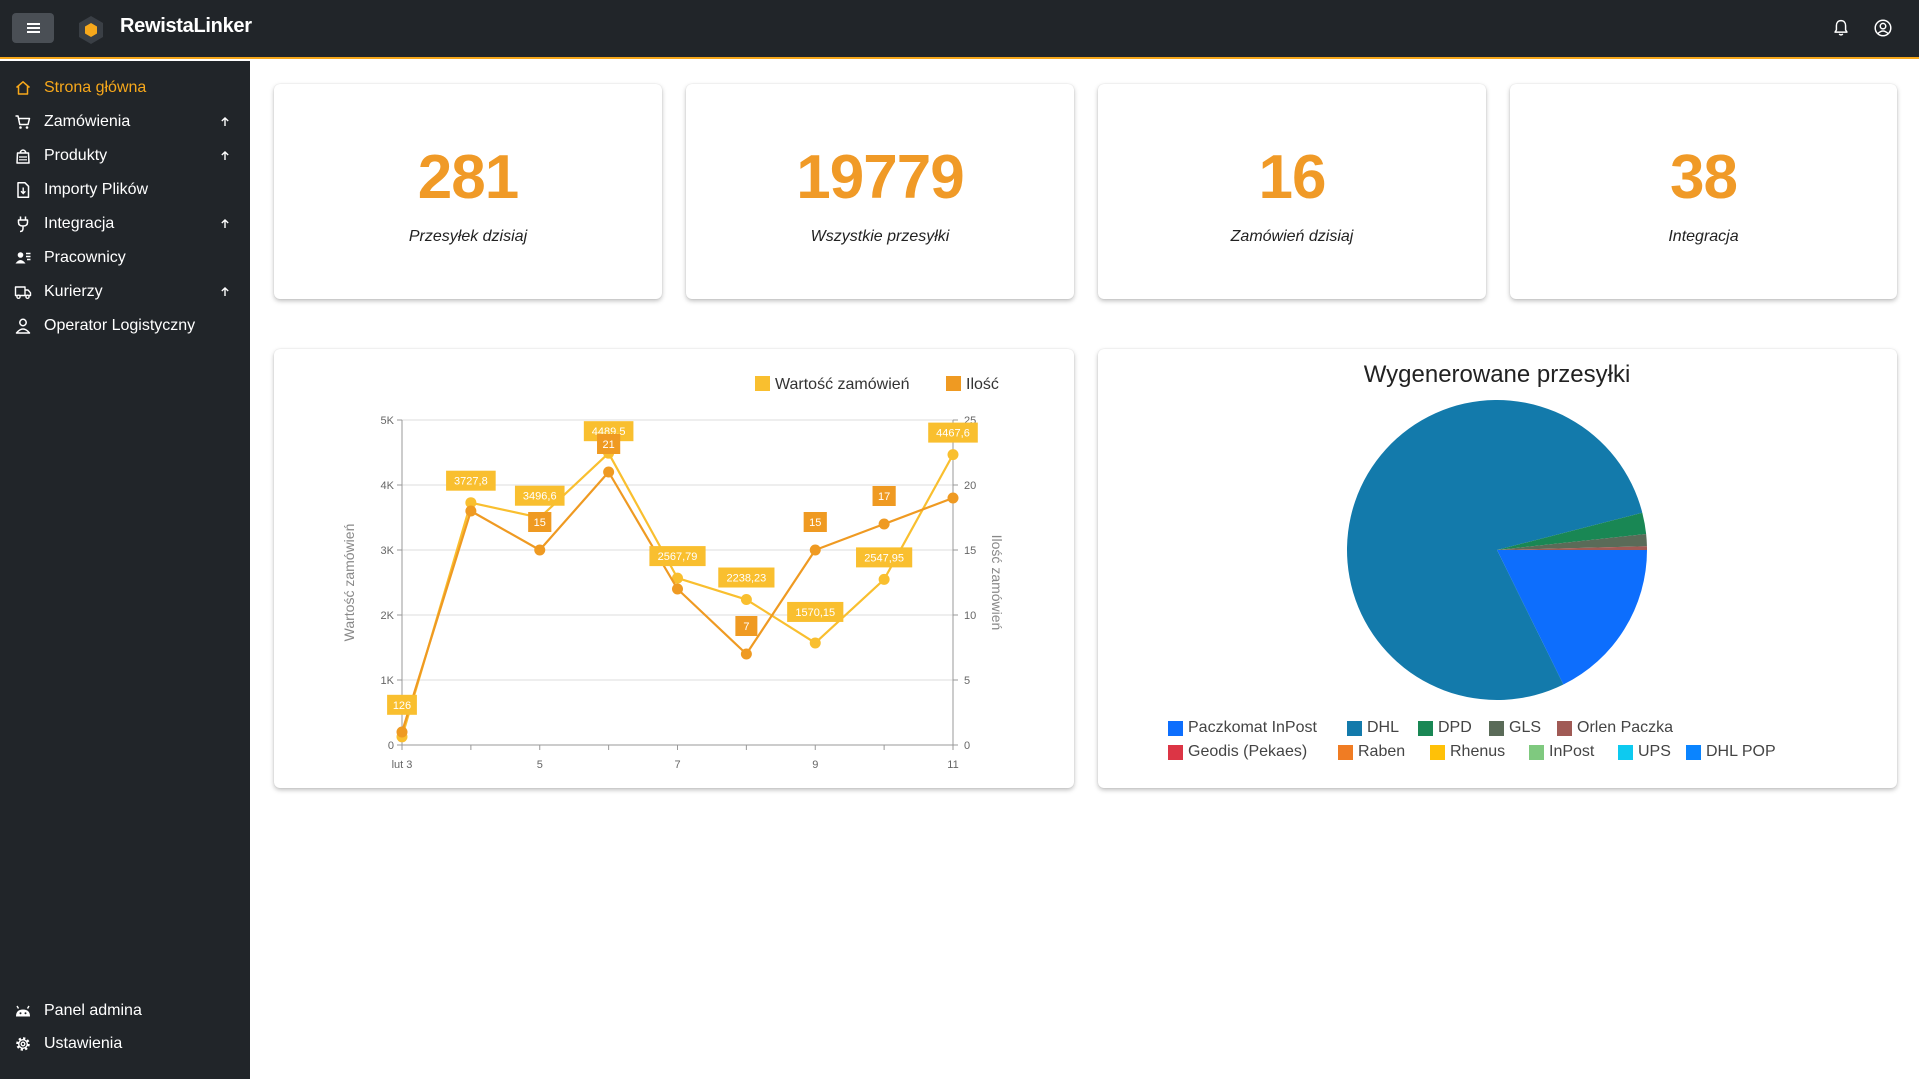 The width and height of the screenshot is (1919, 1079). Describe the element at coordinates (87, 121) in the screenshot. I see `sidebar-item-label: Zamówienia` at that location.